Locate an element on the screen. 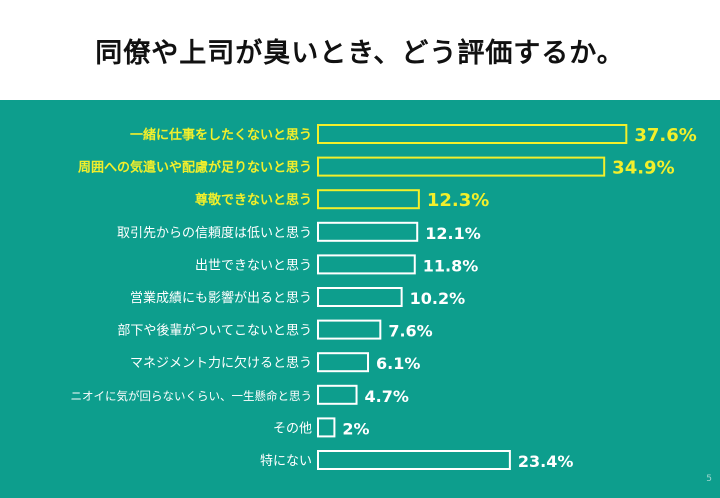 This screenshot has height=498, width=720. category-label: 取引先からの信頼度は低いと思う is located at coordinates (214, 233).